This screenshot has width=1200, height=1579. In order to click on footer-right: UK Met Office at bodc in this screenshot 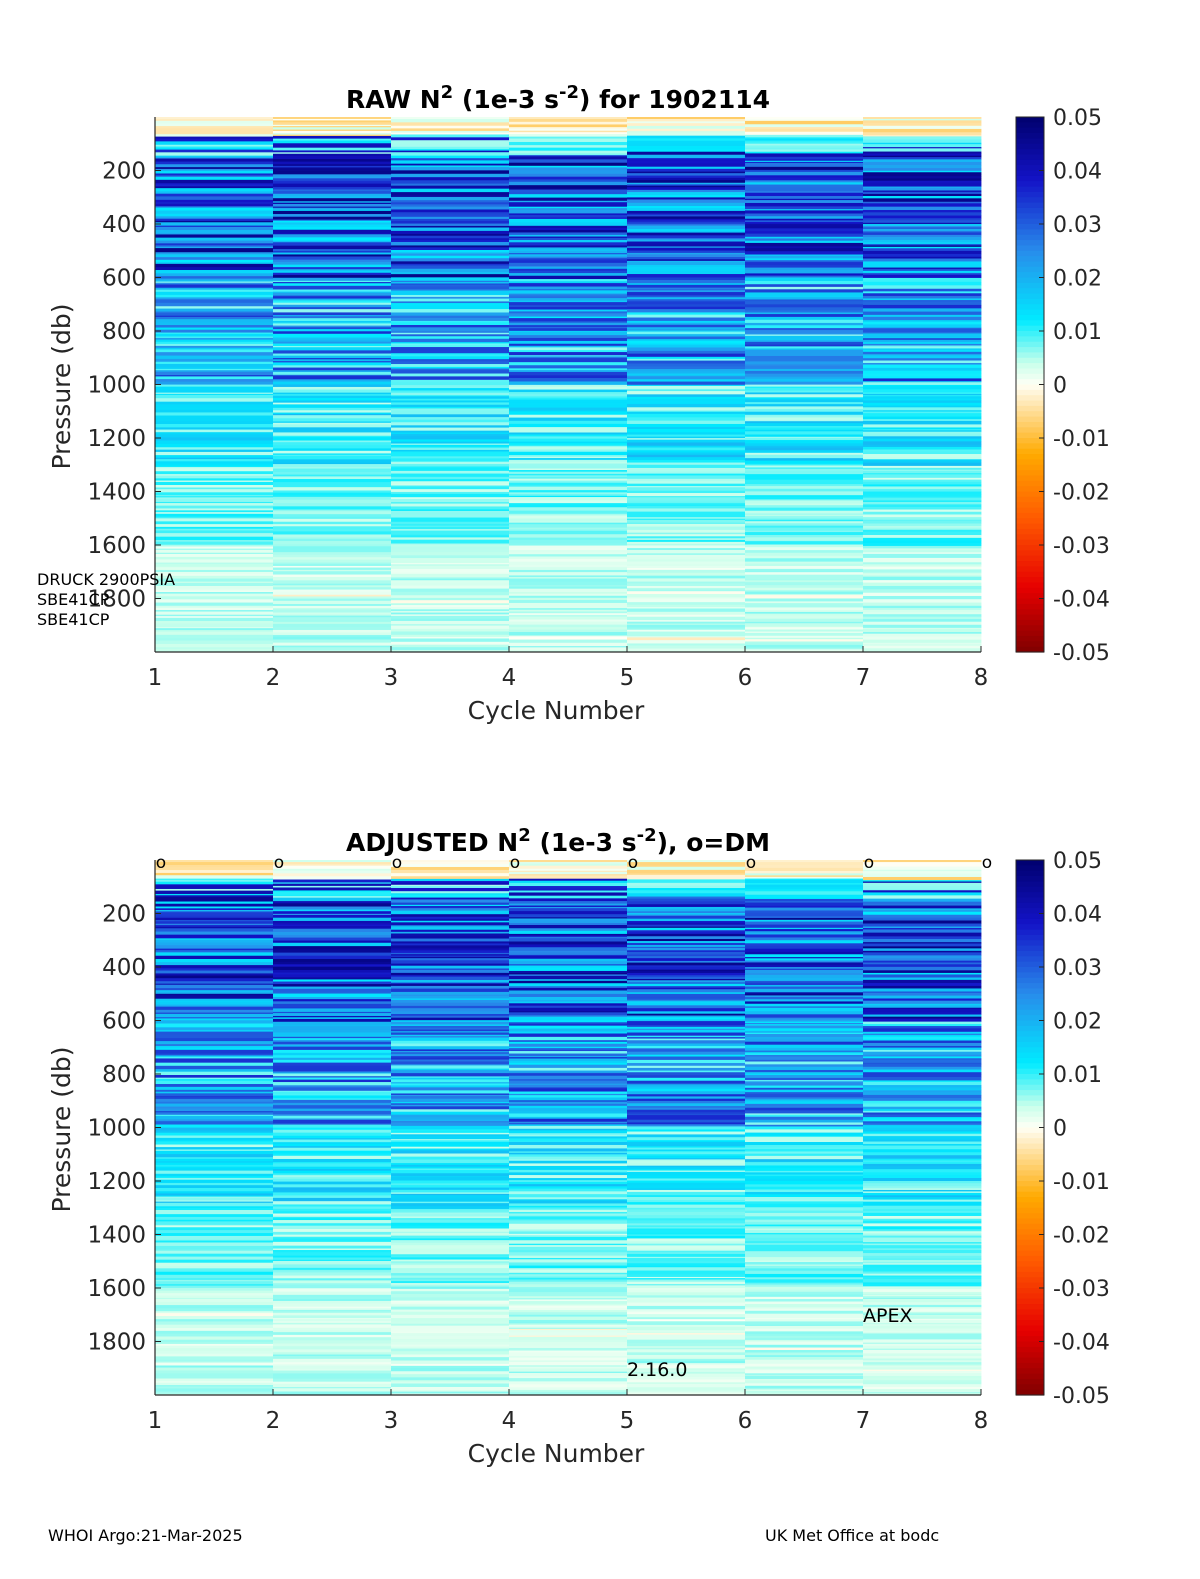, I will do `click(852, 1535)`.